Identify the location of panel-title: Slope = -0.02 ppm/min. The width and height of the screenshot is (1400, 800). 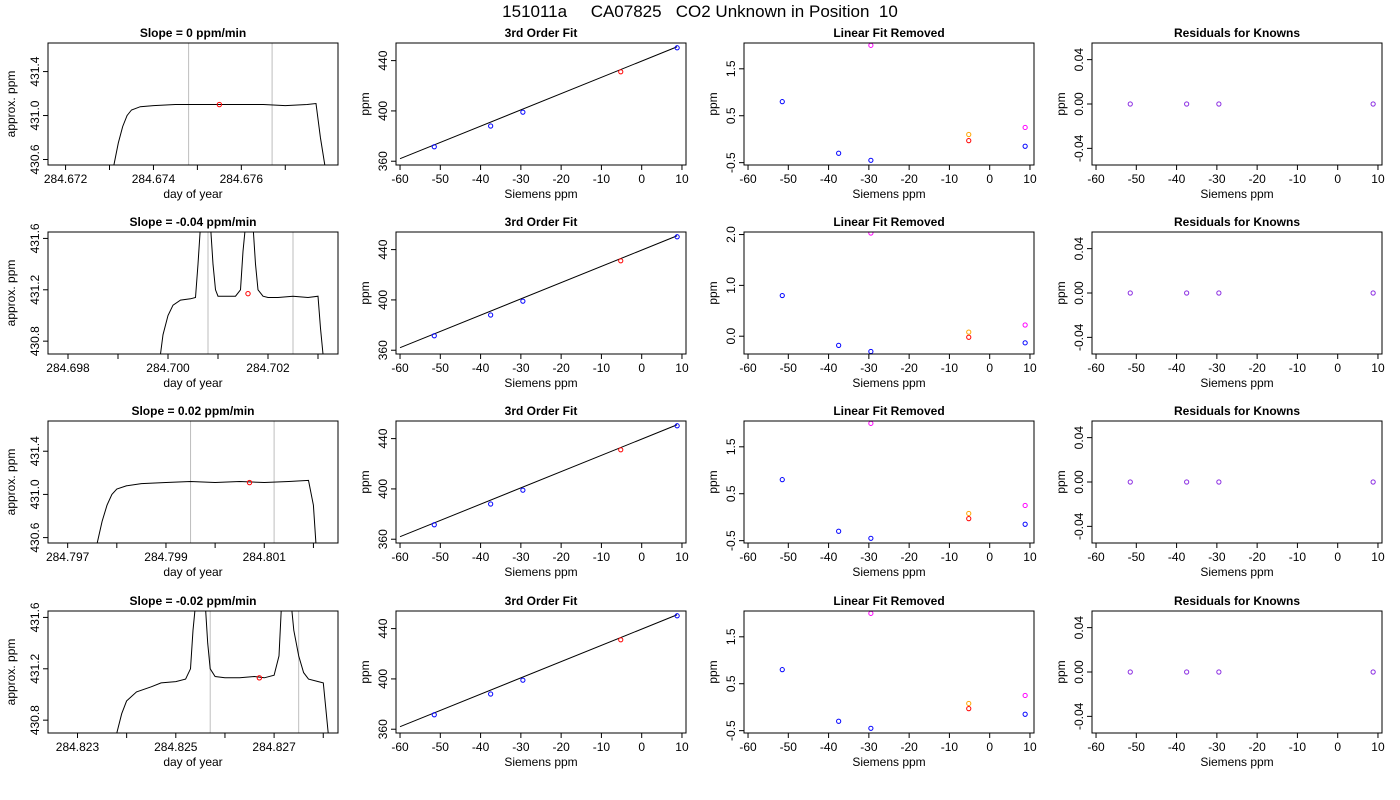
(192, 601).